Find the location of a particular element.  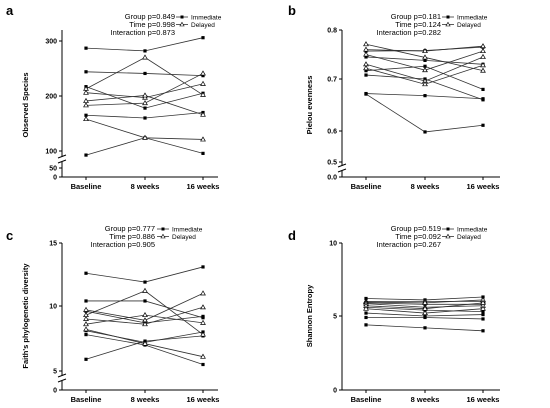

legend-label: Immediate is located at coordinates (472, 229).